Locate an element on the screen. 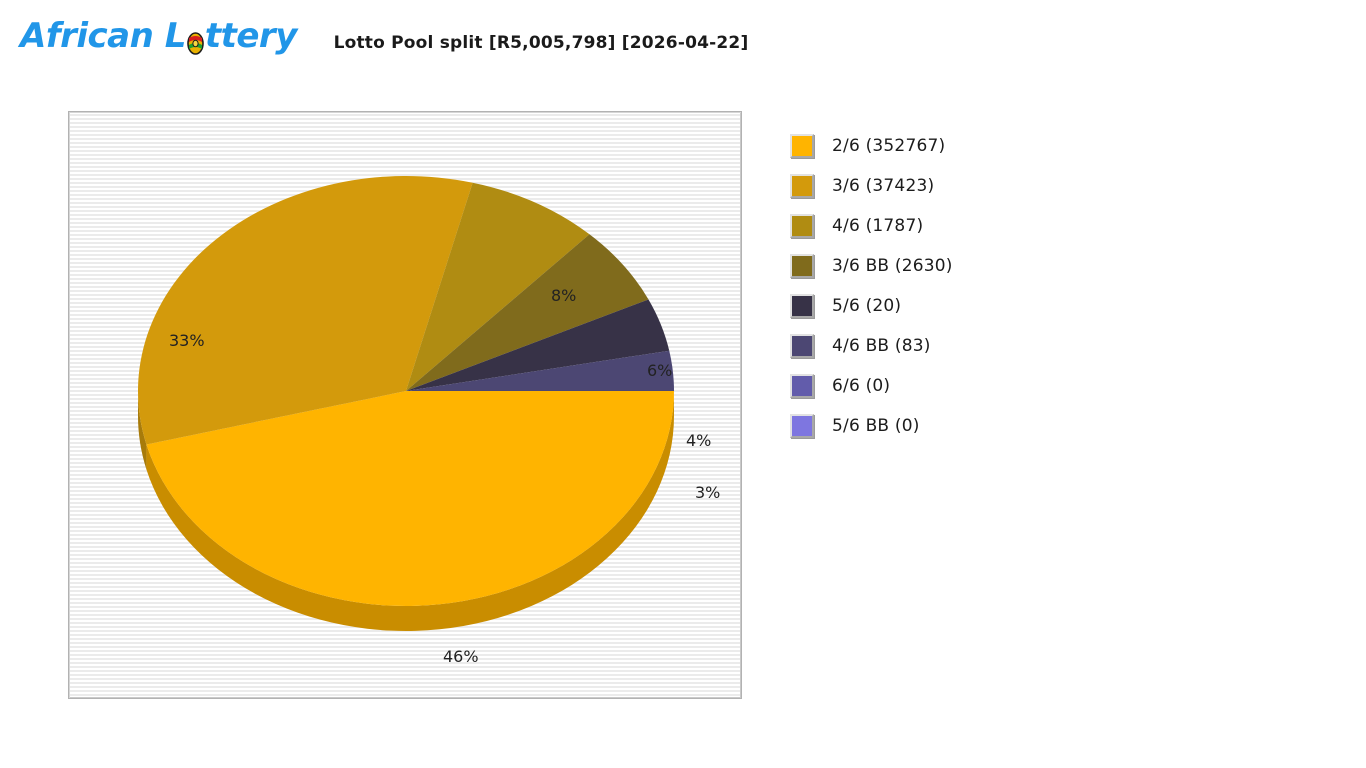  legend-label: 4/6 (1787) is located at coordinates (878, 226).